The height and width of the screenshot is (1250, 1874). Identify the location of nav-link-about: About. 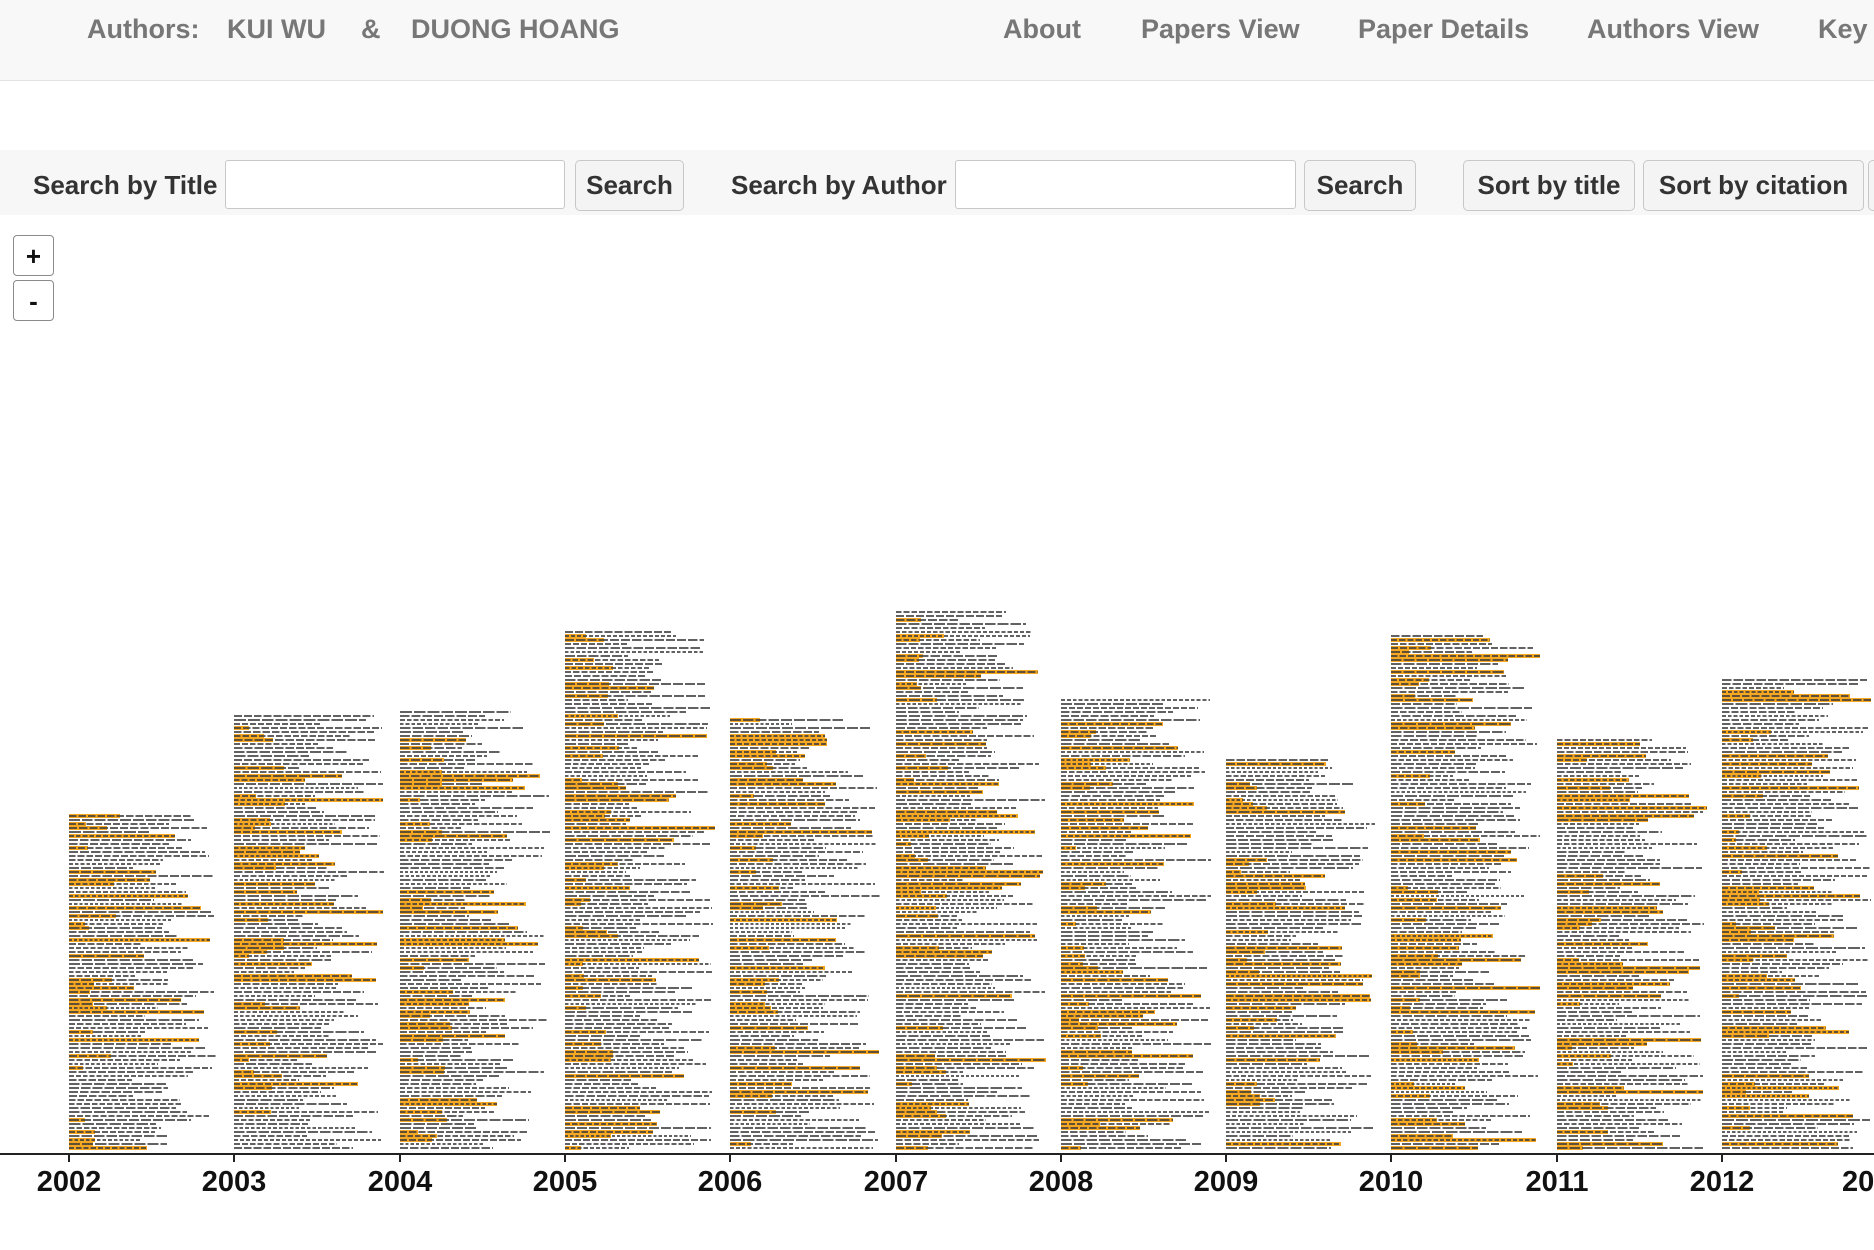
(1042, 29).